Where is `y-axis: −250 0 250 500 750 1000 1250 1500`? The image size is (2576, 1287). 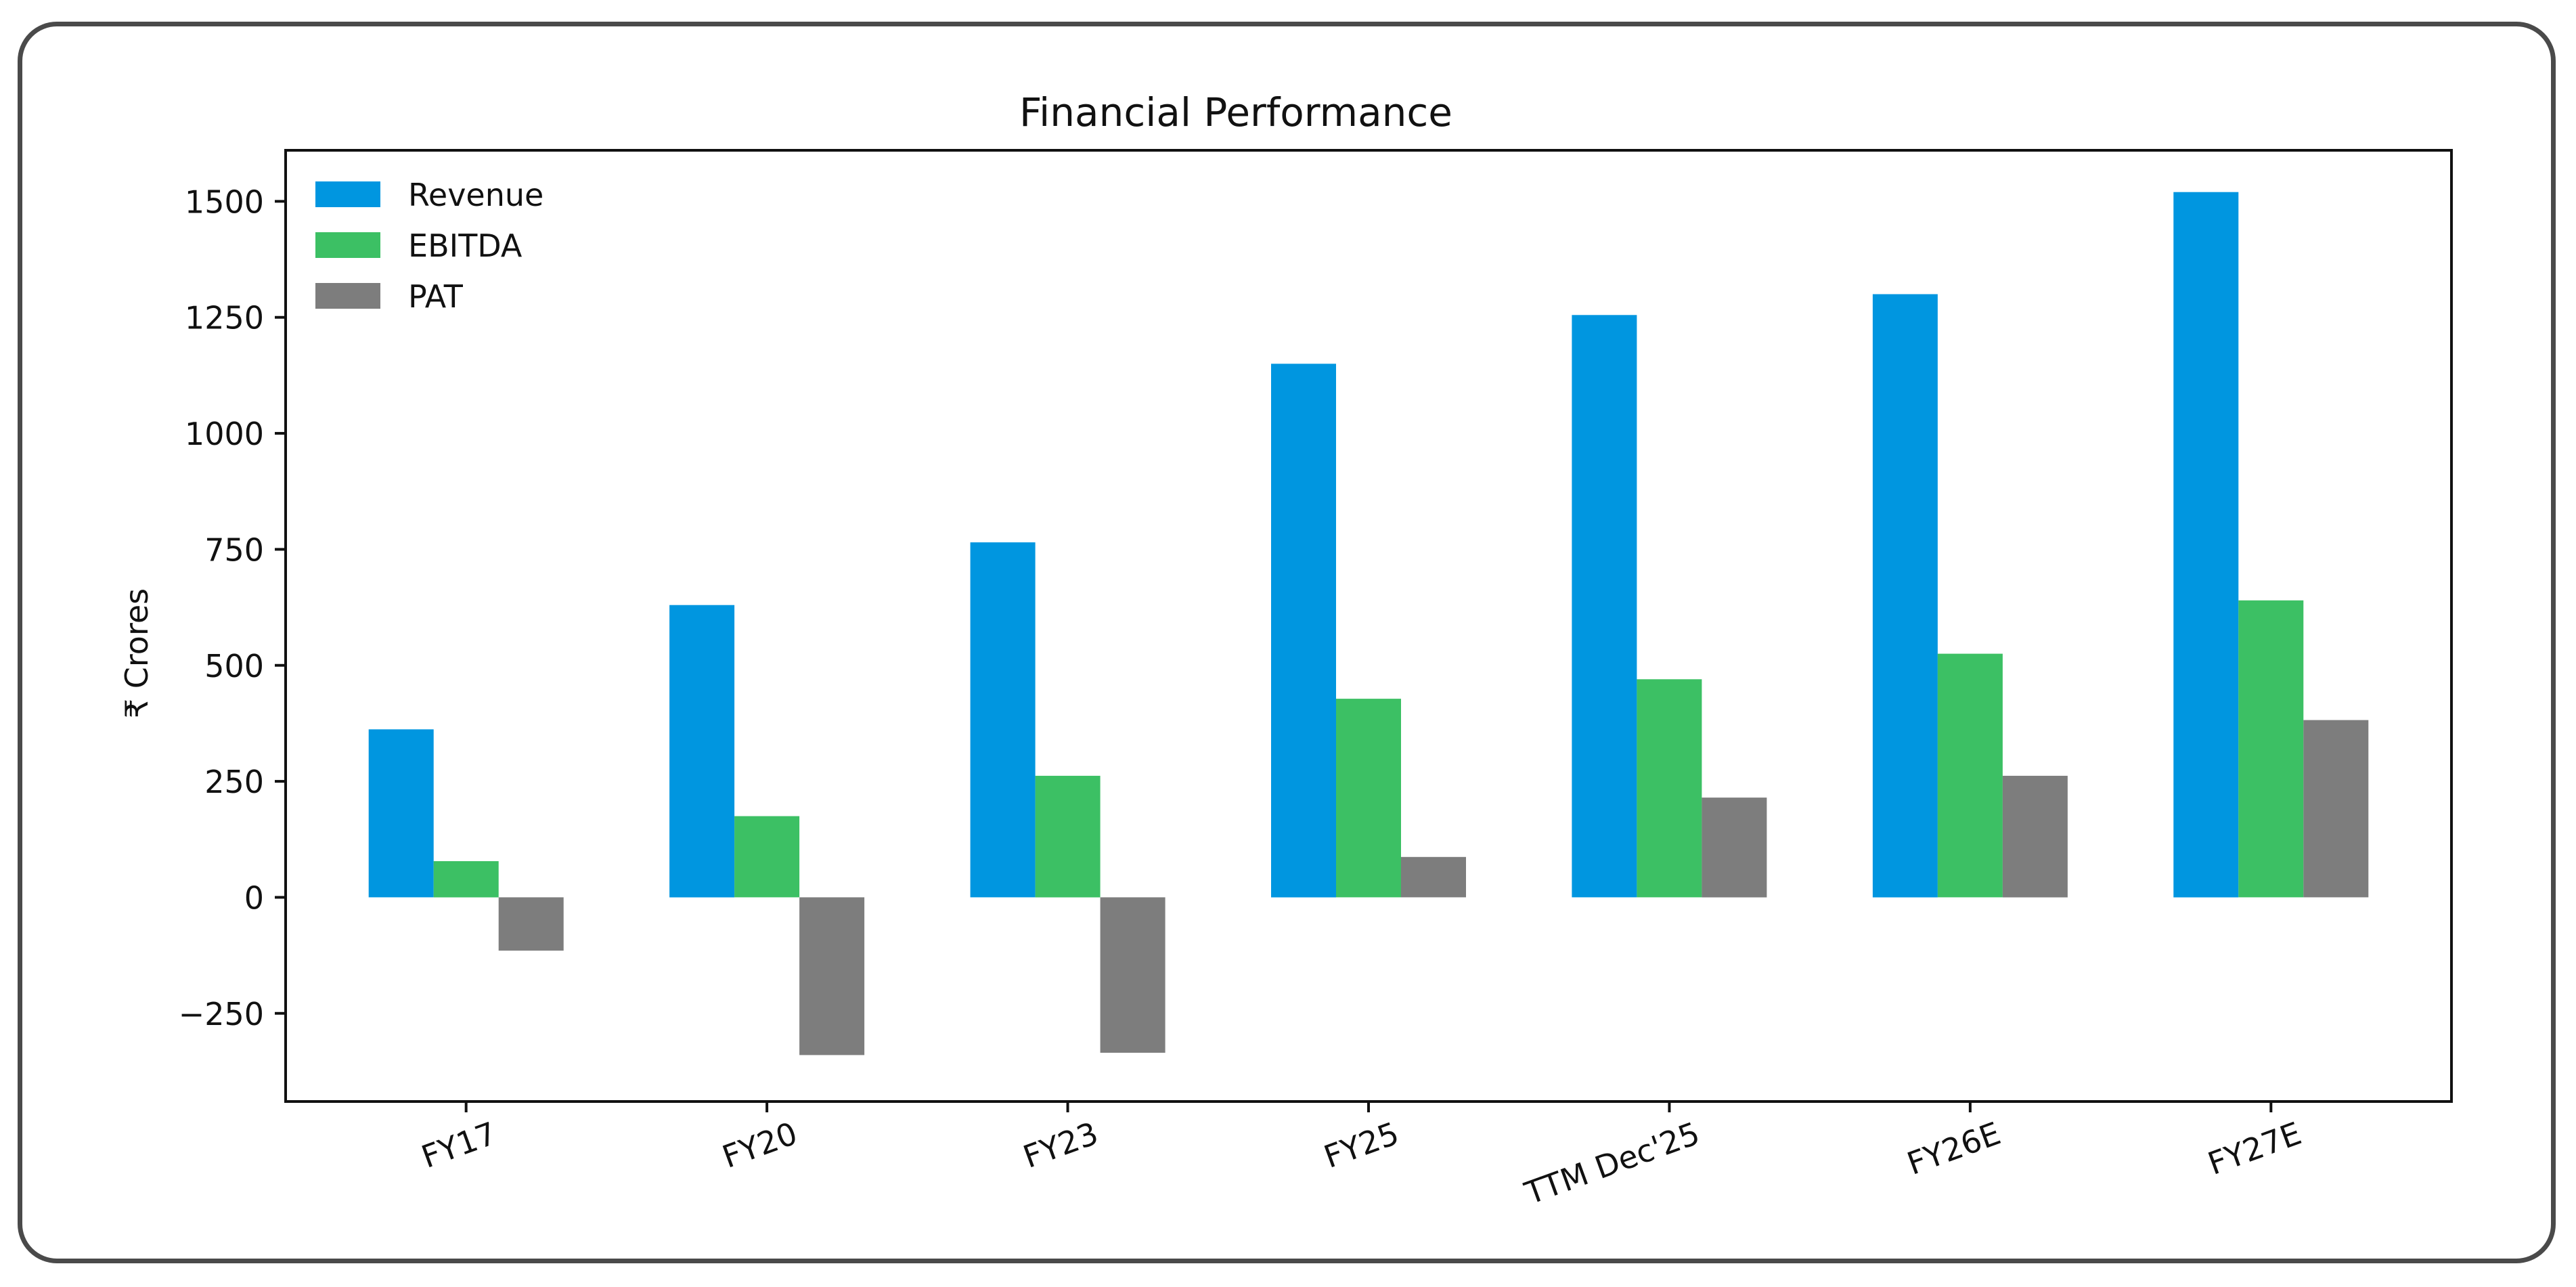 y-axis: −250 0 250 500 750 1000 1250 1500 is located at coordinates (232, 607).